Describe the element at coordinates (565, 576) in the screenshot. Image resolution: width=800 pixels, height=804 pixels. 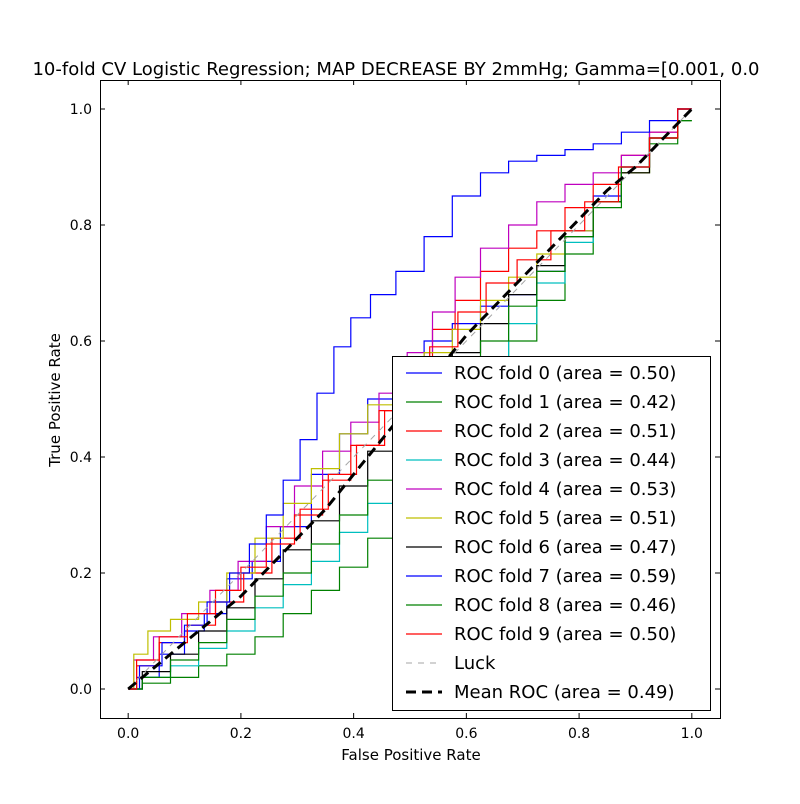
I see `legend-label: ROC fold 7 (area = 0.59)` at that location.